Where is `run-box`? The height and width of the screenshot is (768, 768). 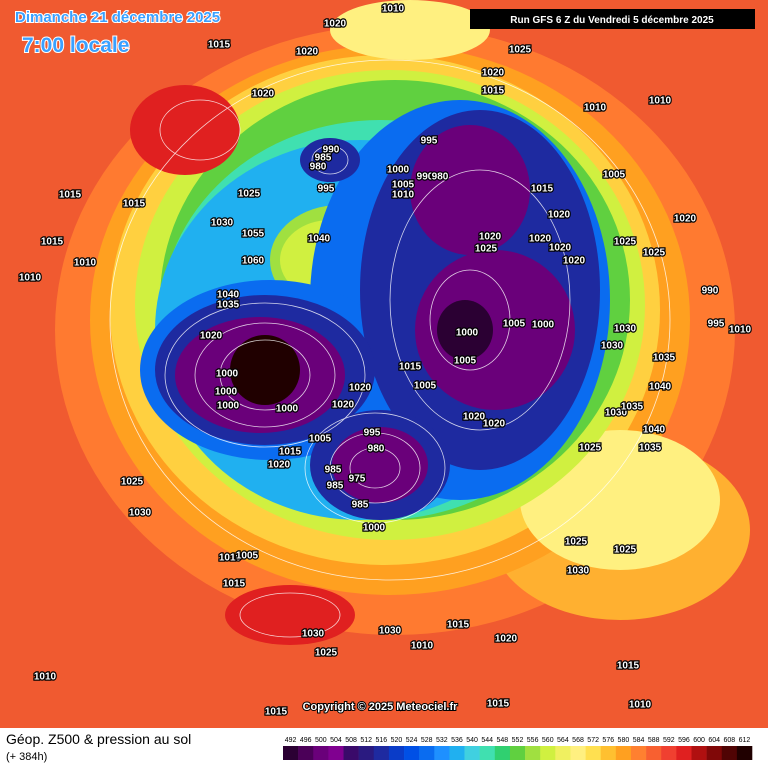
run-box is located at coordinates (612, 19).